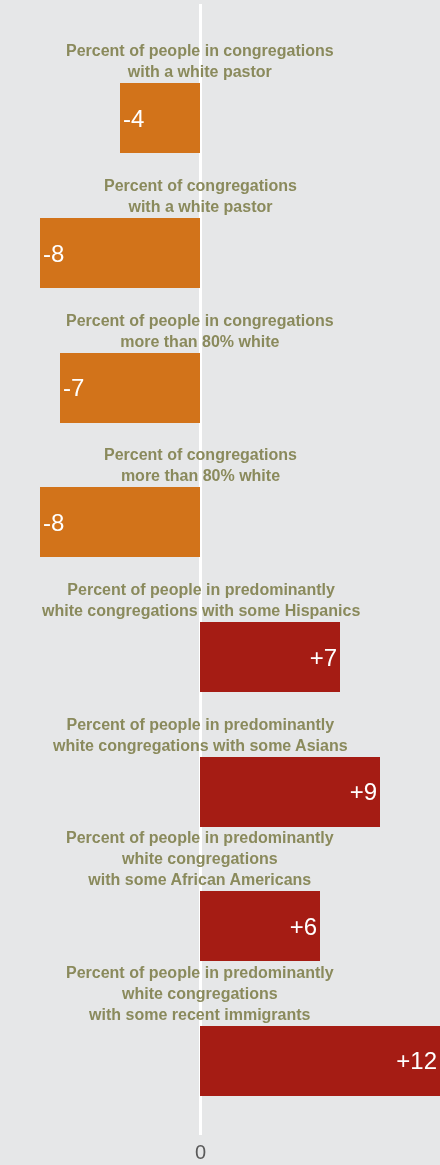 The height and width of the screenshot is (1165, 440). I want to click on y-tick-label: Percent of people in predominantly white congregations with some Asians, so click(200, 735).